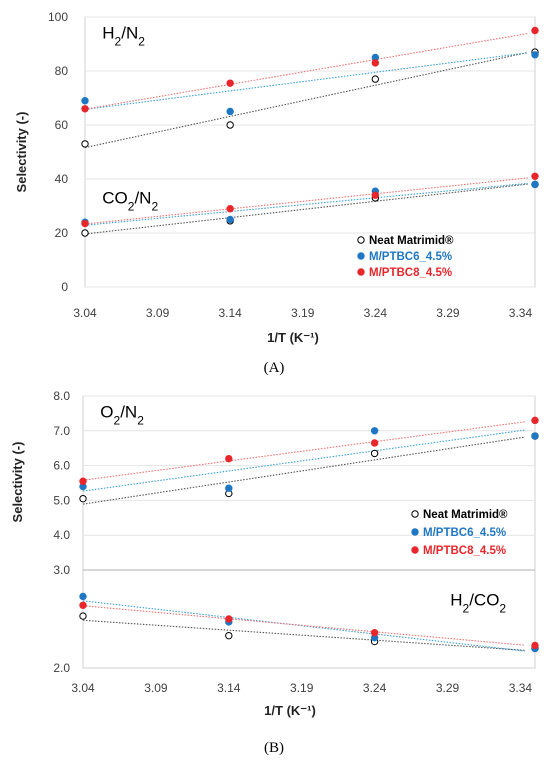  What do you see at coordinates (17, 482) in the screenshot?
I see `y-axis-title: Selectivity (-)` at bounding box center [17, 482].